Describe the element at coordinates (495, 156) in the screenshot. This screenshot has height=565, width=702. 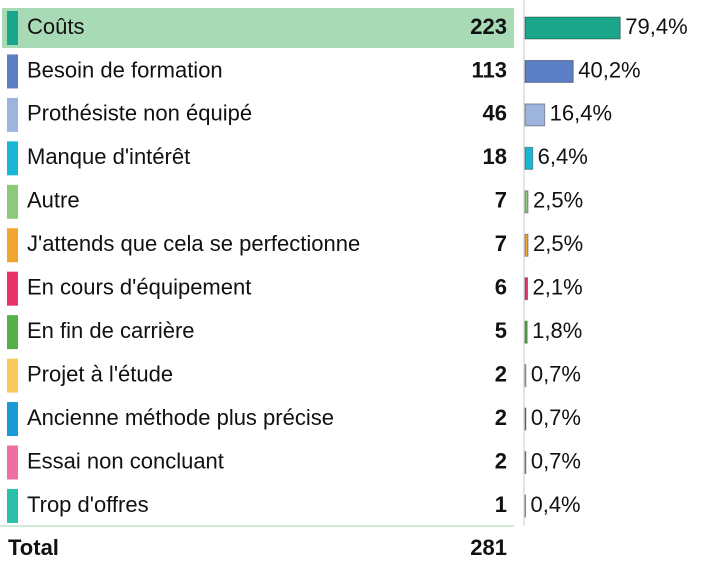
I see `count: 18` at that location.